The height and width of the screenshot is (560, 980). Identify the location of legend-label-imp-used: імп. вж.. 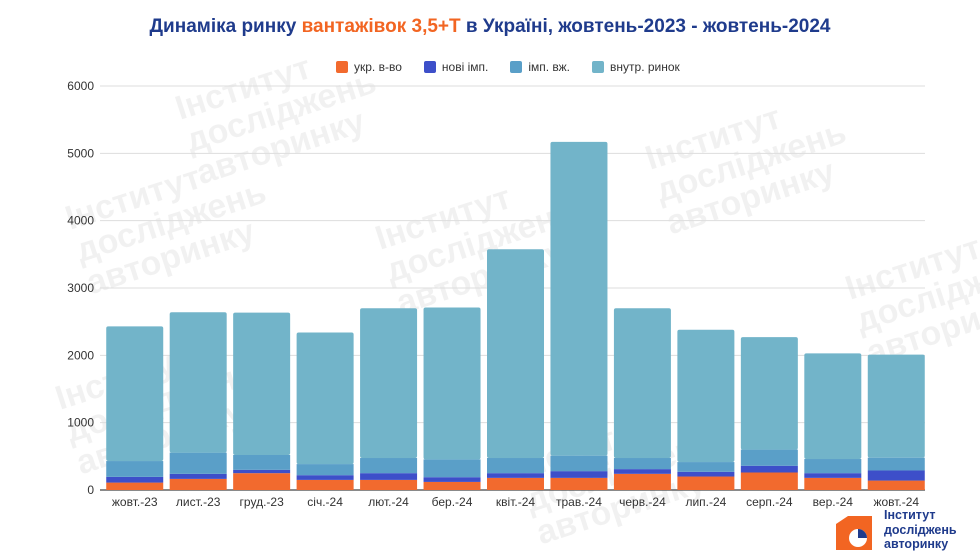
(549, 67).